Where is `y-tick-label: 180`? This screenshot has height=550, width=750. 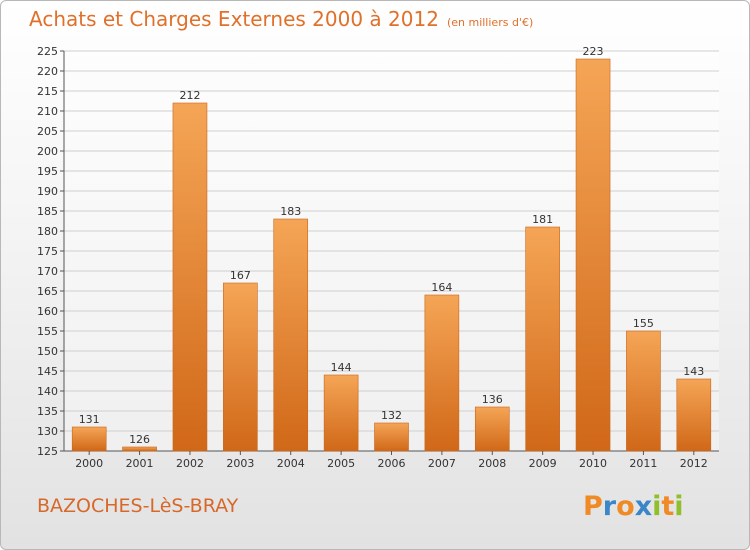 y-tick-label: 180 is located at coordinates (47, 231).